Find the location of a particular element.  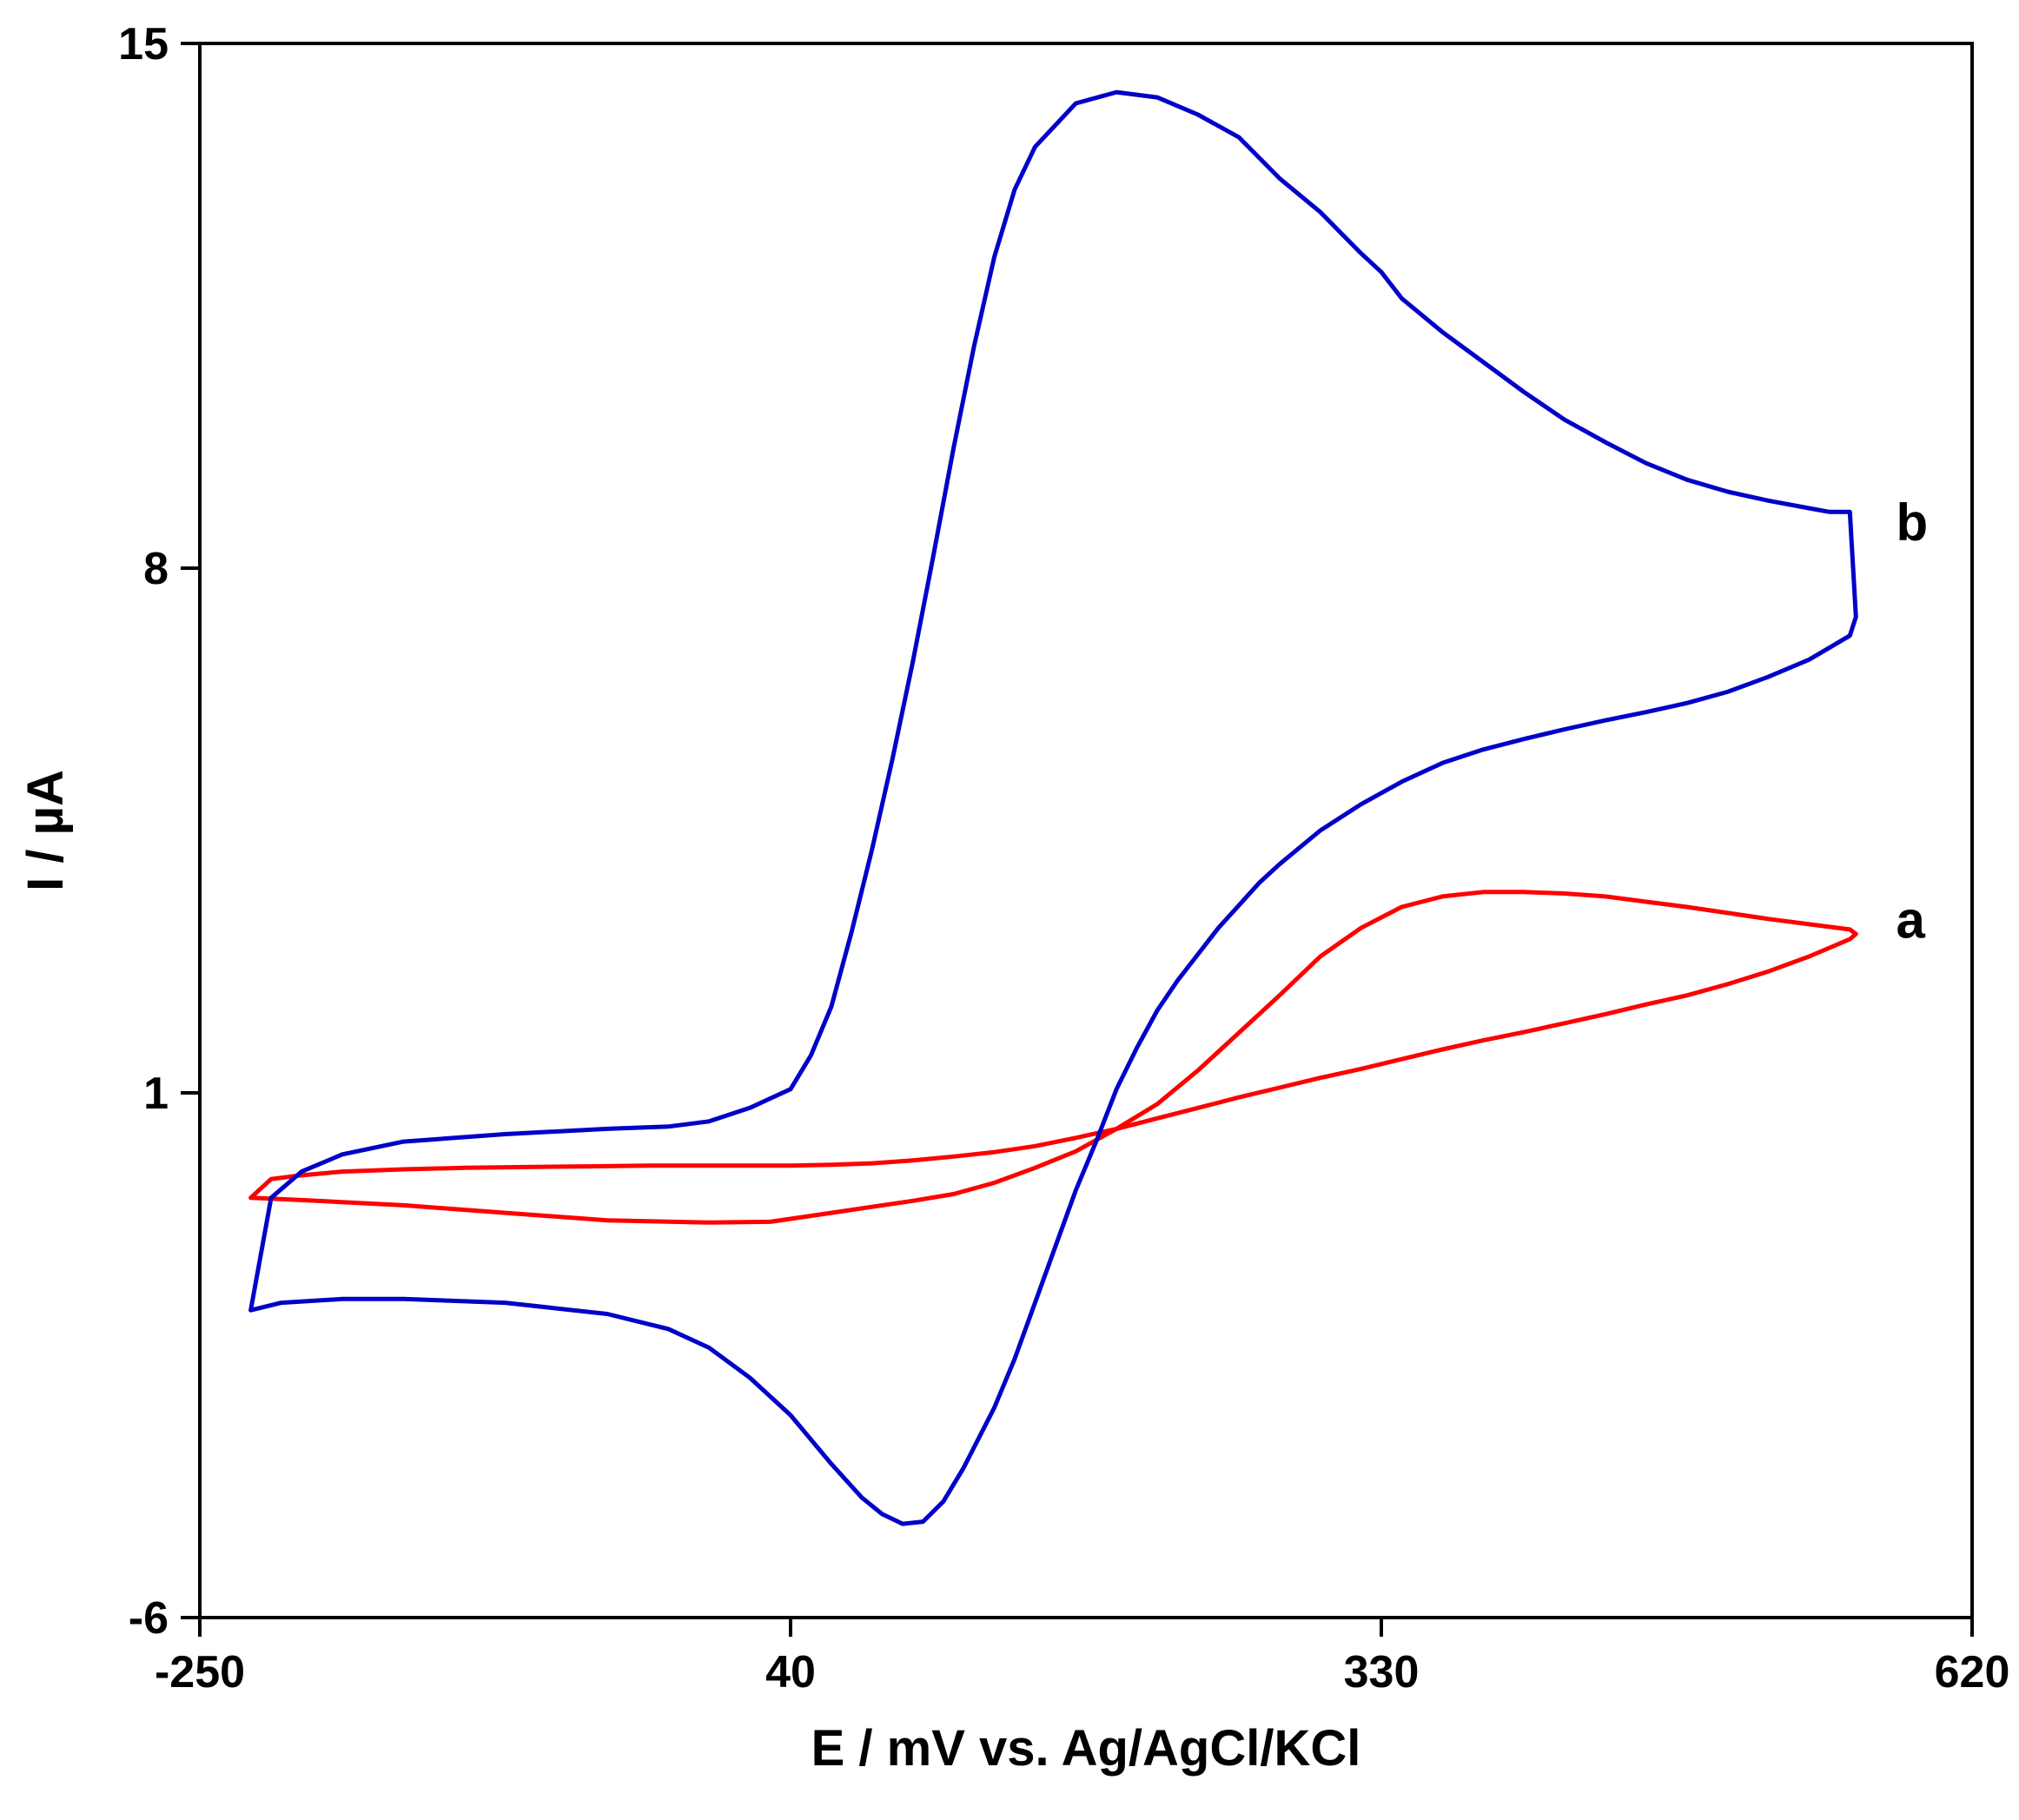

y-tick-label: 1 is located at coordinates (156, 1094).